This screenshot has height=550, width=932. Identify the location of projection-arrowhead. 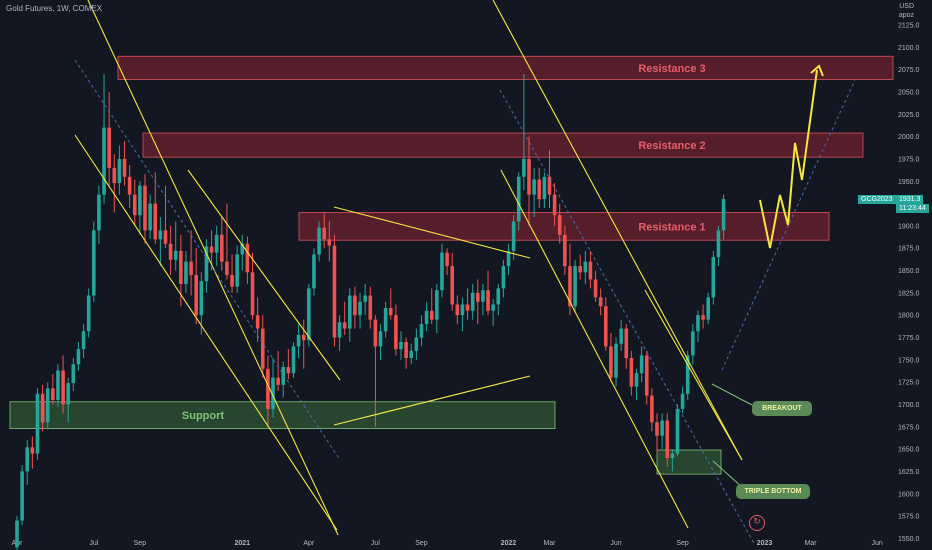
(817, 70).